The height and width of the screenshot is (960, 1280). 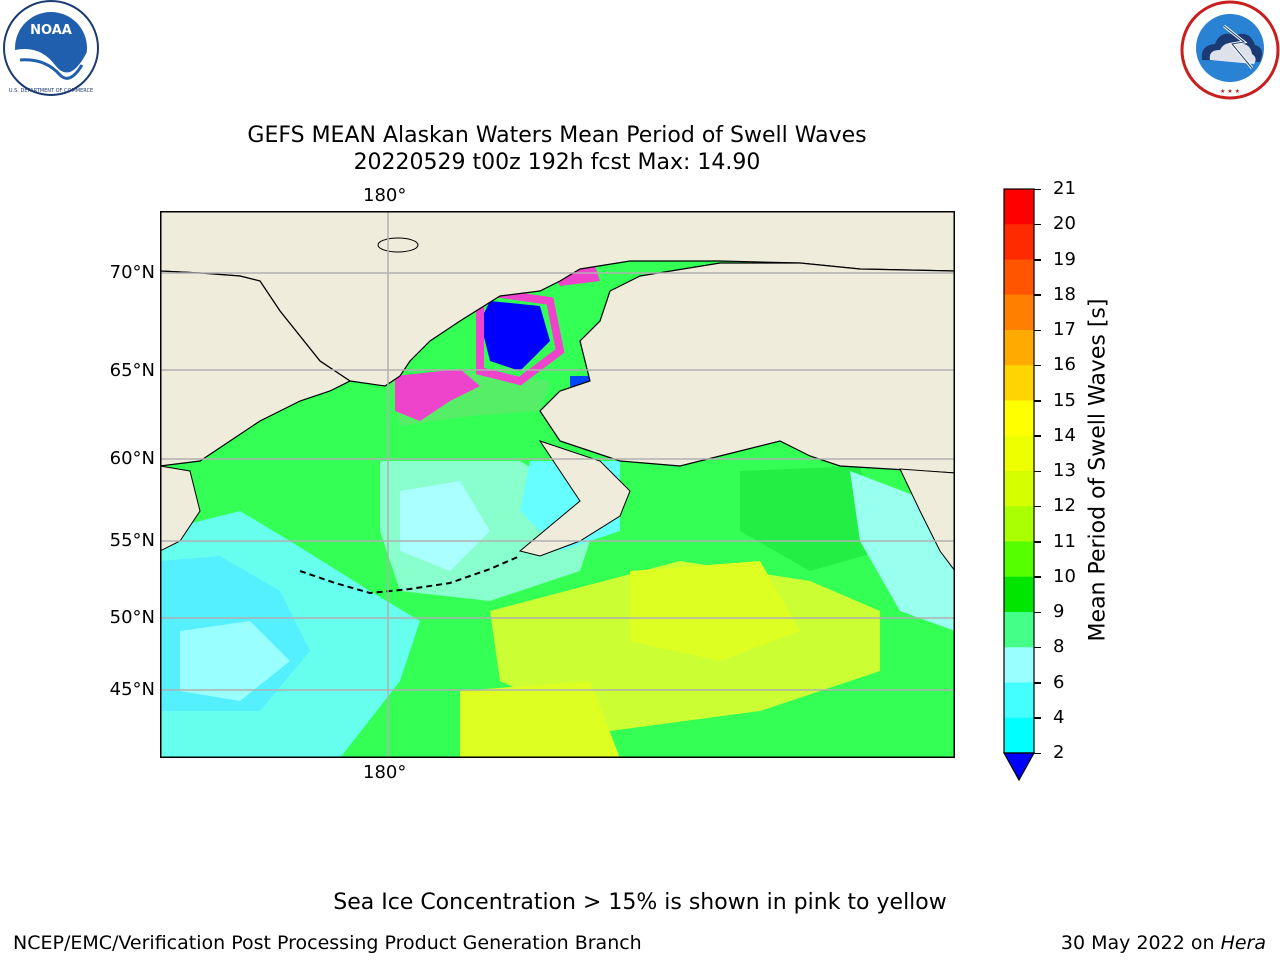 What do you see at coordinates (1230, 50) in the screenshot?
I see `nws-logo: ★ ★ ★` at bounding box center [1230, 50].